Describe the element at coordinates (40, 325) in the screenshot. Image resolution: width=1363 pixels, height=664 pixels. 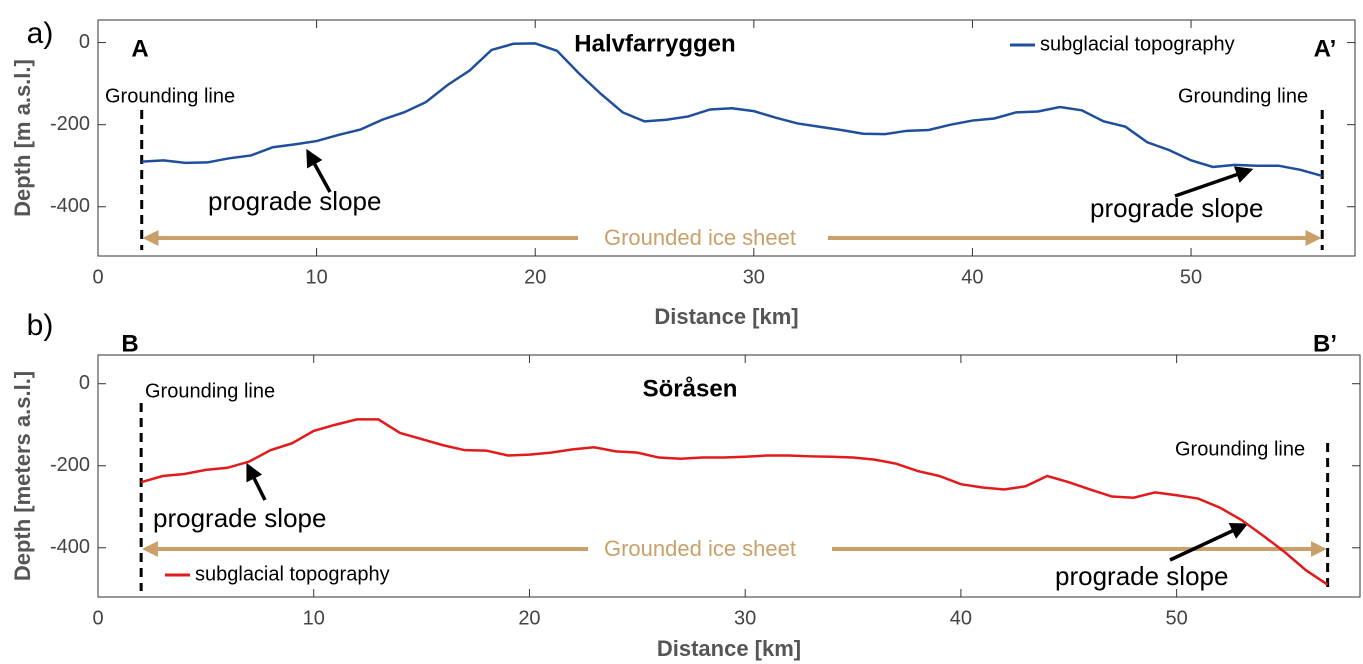
I see `panel-label: b)` at that location.